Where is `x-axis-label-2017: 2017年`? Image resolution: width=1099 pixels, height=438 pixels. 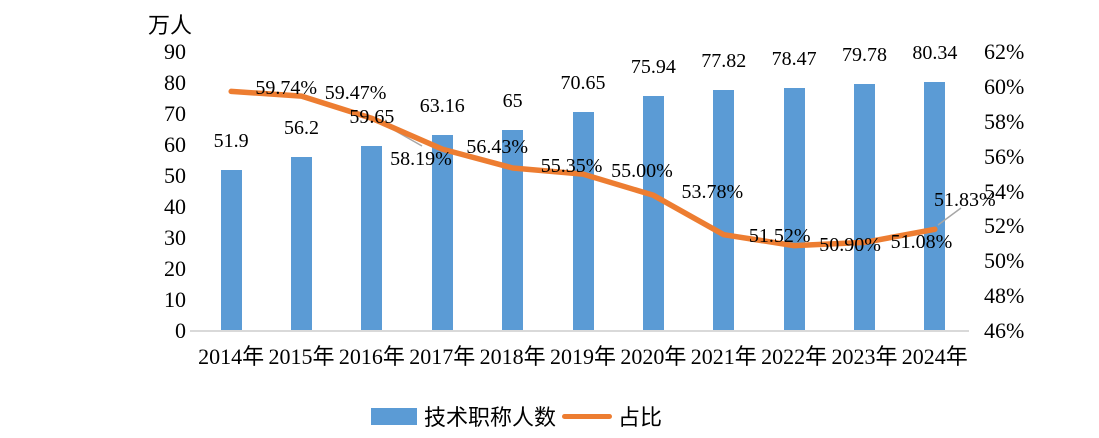
x-axis-label-2017: 2017年 is located at coordinates (442, 356).